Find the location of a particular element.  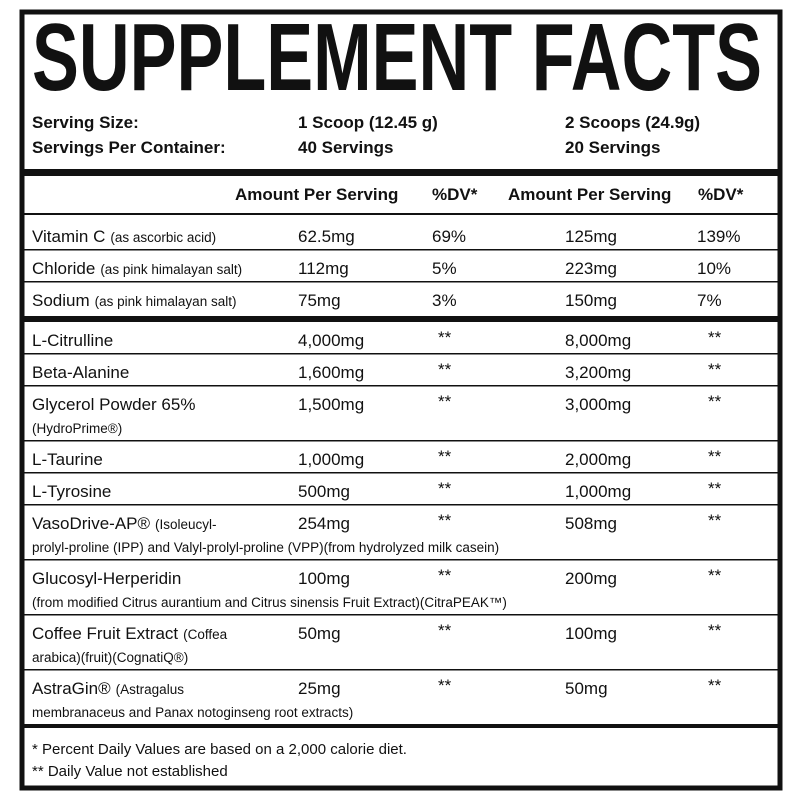

amount: 500mg is located at coordinates (324, 491).